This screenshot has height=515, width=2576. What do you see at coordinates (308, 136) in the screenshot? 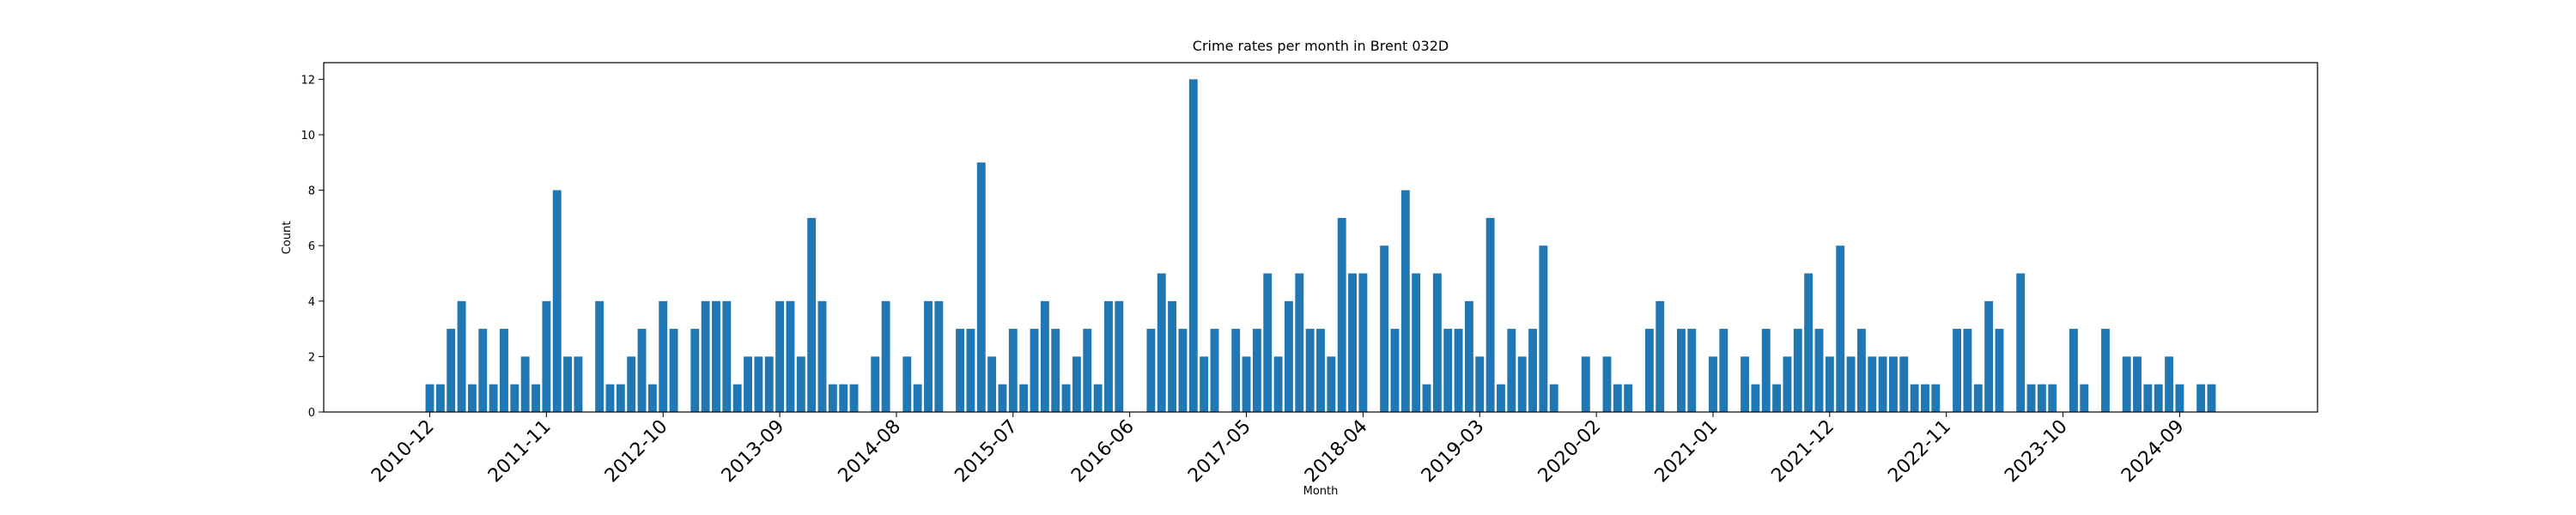
I see `y-tick-label: 10` at bounding box center [308, 136].